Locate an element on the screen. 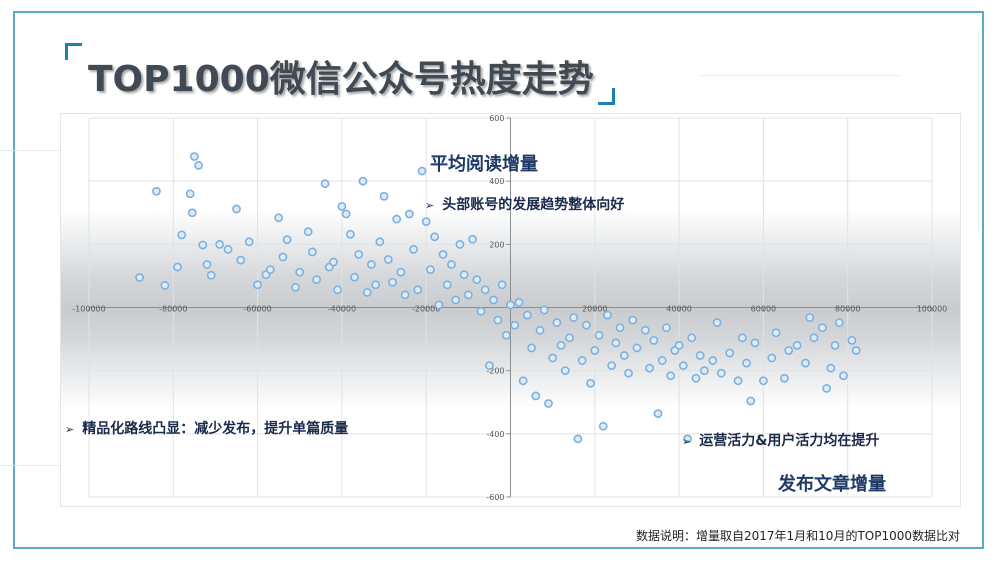 The width and height of the screenshot is (1000, 563). y-tick-label: -400 is located at coordinates (495, 434).